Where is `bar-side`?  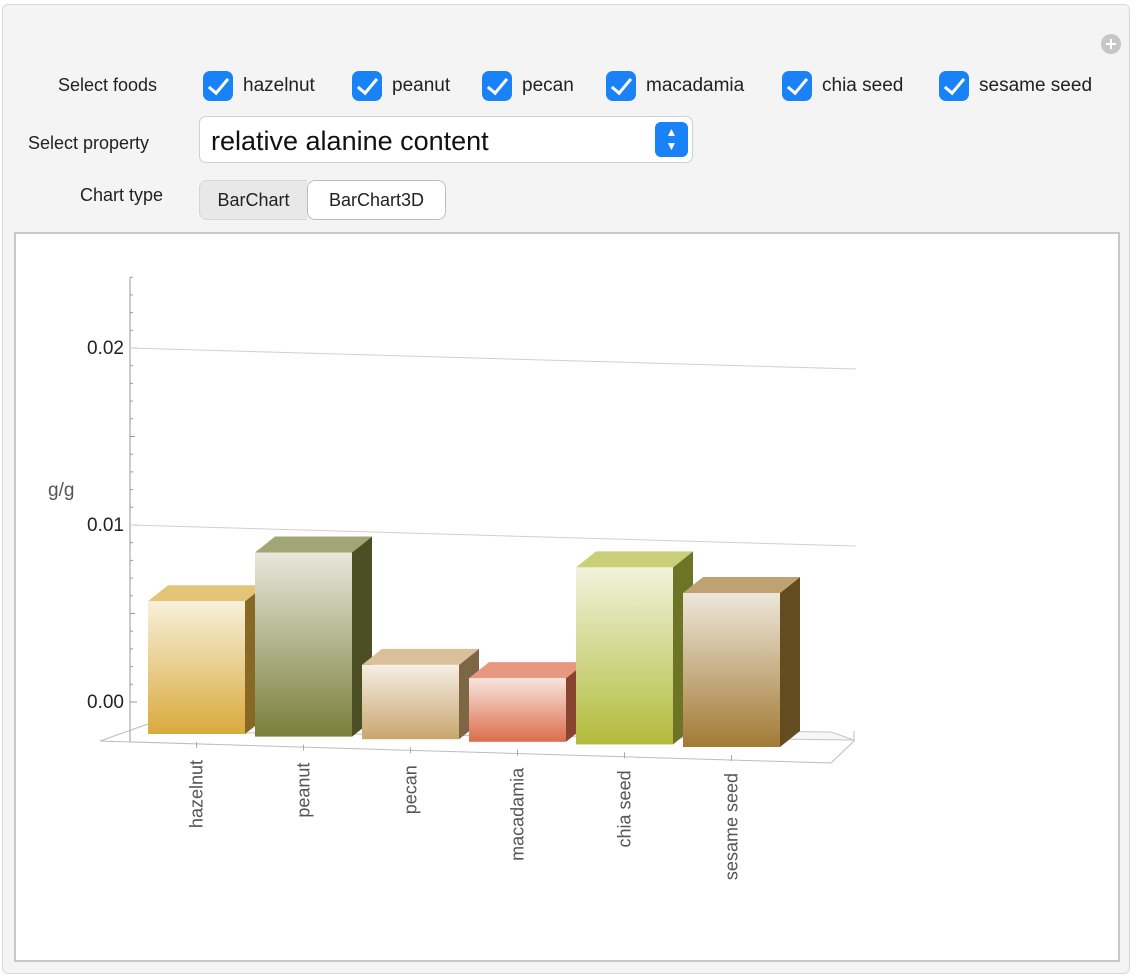
bar-side is located at coordinates (790, 662).